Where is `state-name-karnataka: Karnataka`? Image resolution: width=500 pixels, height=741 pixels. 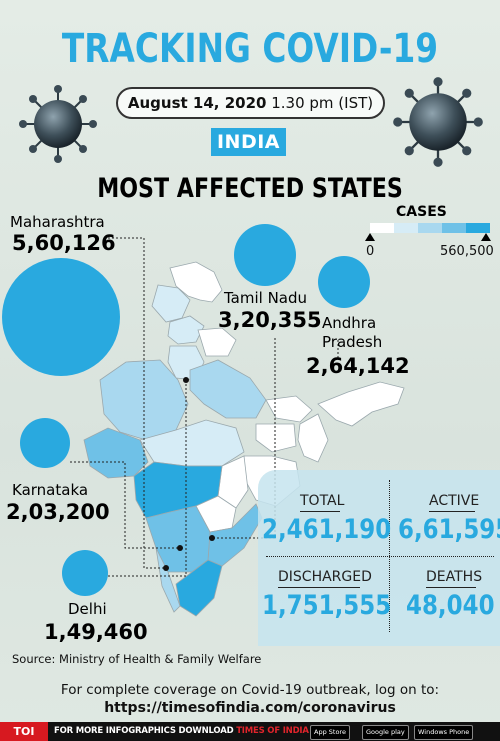 state-name-karnataka: Karnataka is located at coordinates (50, 490).